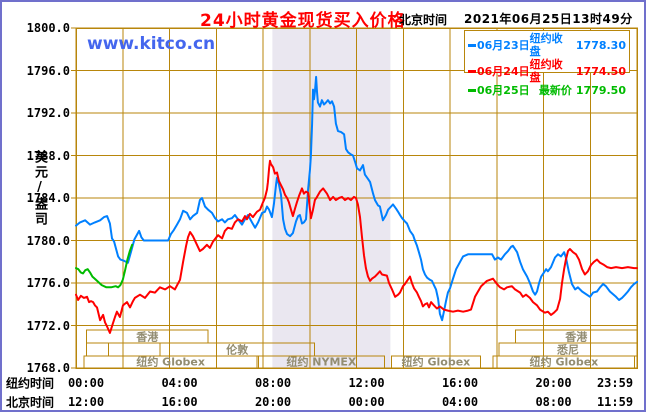 This screenshot has height=412, width=646. What do you see at coordinates (366, 383) in the screenshot?
I see `x-axis-ny-time-label: 12:00` at bounding box center [366, 383].